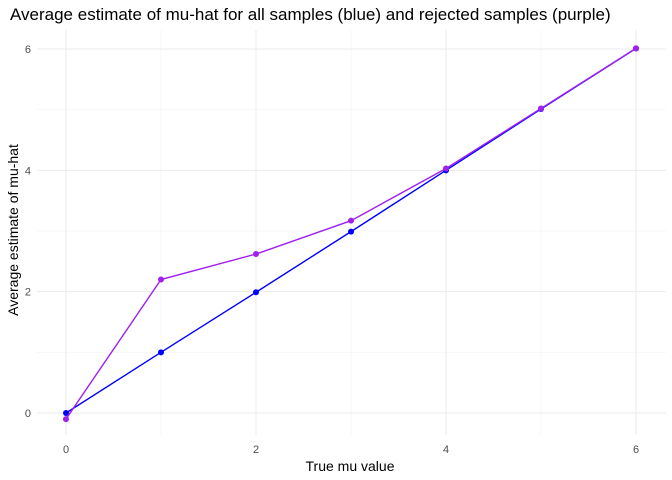  What do you see at coordinates (350, 466) in the screenshot?
I see `x-axis-label: True mu value` at bounding box center [350, 466].